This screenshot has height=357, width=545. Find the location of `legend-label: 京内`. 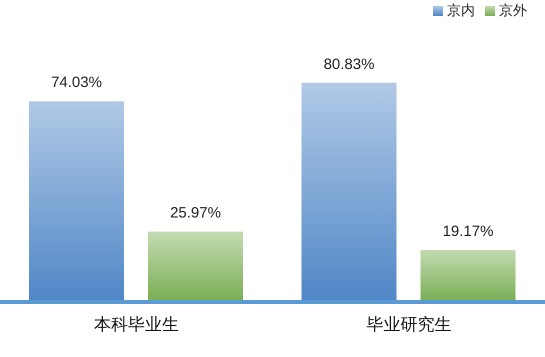

legend-label: 京内 is located at coordinates (461, 11).